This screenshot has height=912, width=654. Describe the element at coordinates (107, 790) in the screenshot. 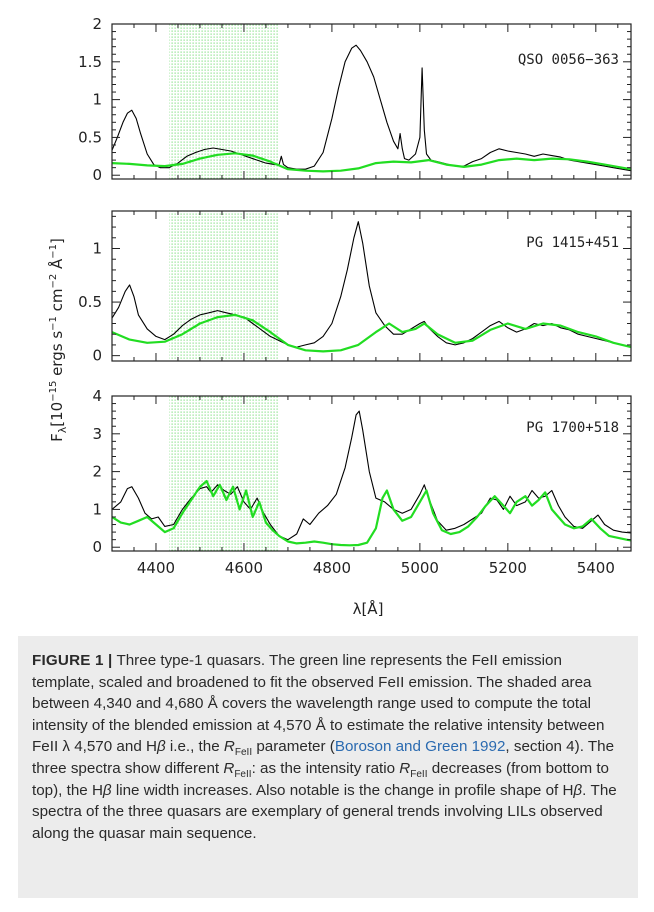

I see `caption-beta-2: β` at that location.